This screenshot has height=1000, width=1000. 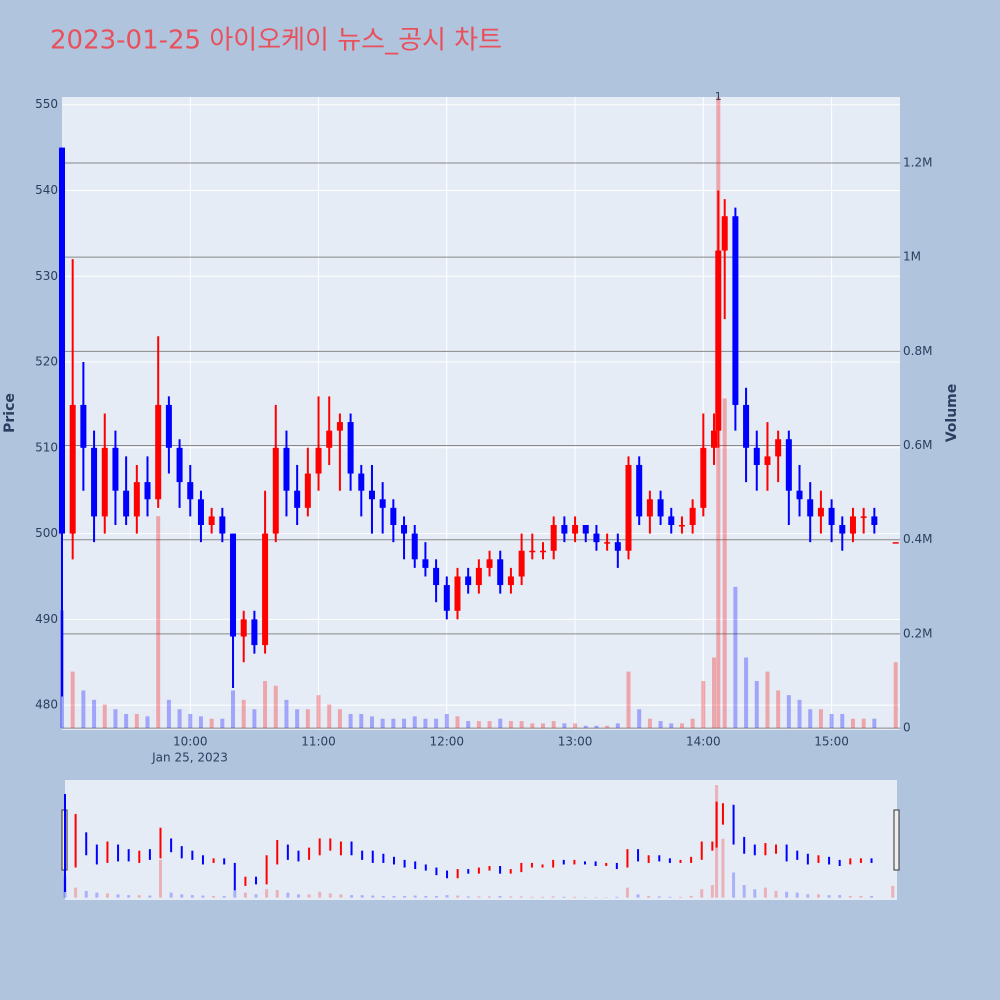 What do you see at coordinates (190, 742) in the screenshot?
I see `x-tick-label: 10:00` at bounding box center [190, 742].